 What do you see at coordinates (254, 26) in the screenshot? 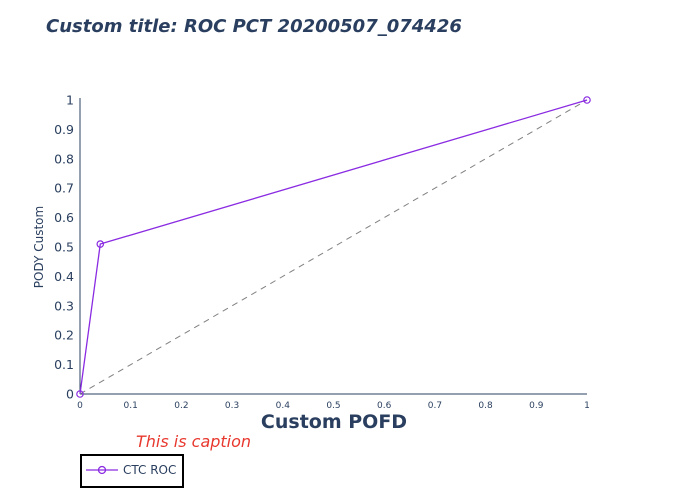
I see `chart-title: Custom title: ROC PCT 20200507_074426` at bounding box center [254, 26].